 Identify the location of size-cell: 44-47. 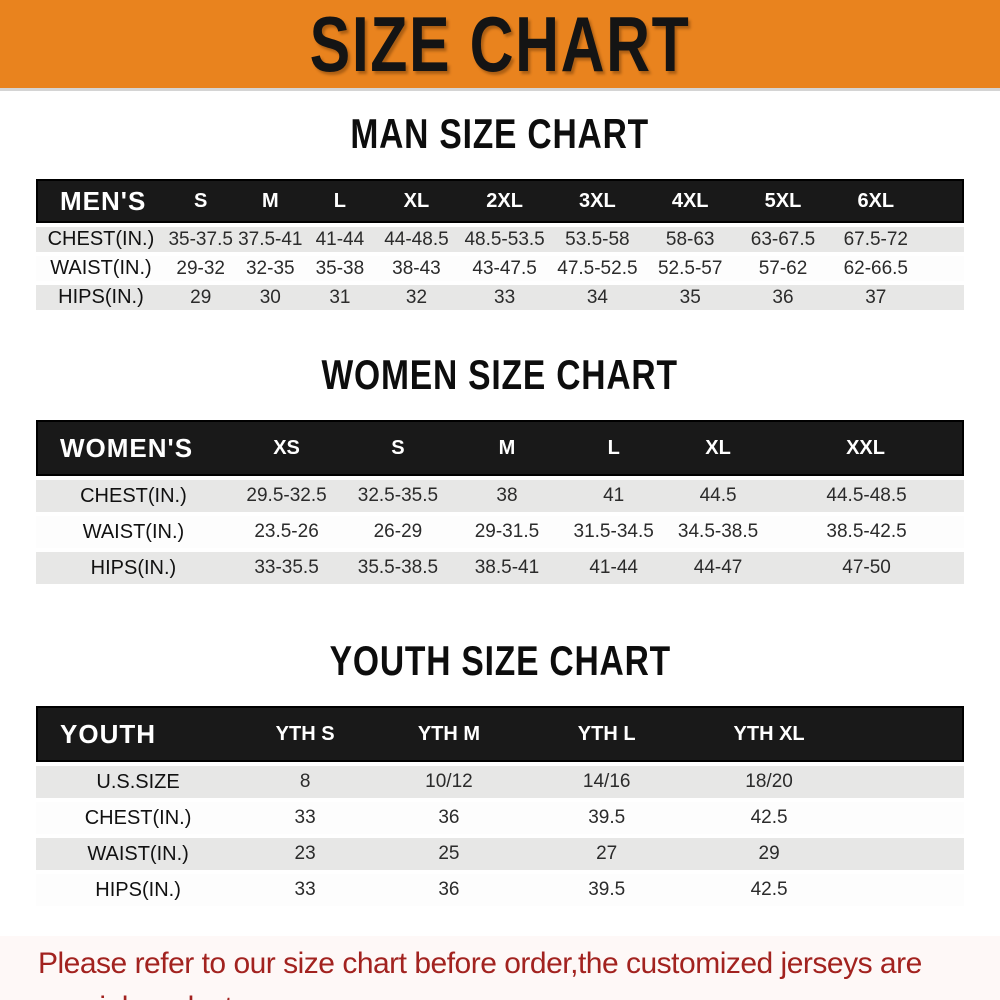
(718, 568).